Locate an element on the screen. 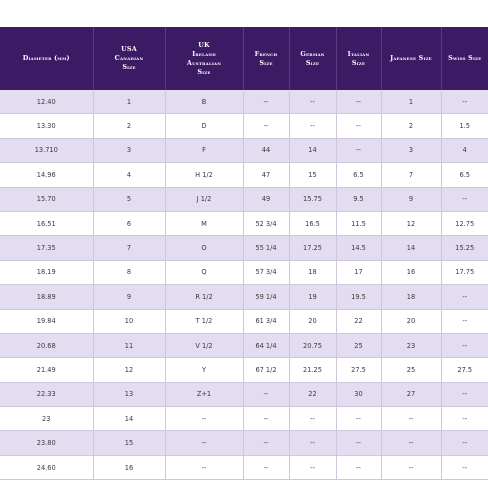 The width and height of the screenshot is (488, 500). cell-italian: 6.5 is located at coordinates (359, 175).